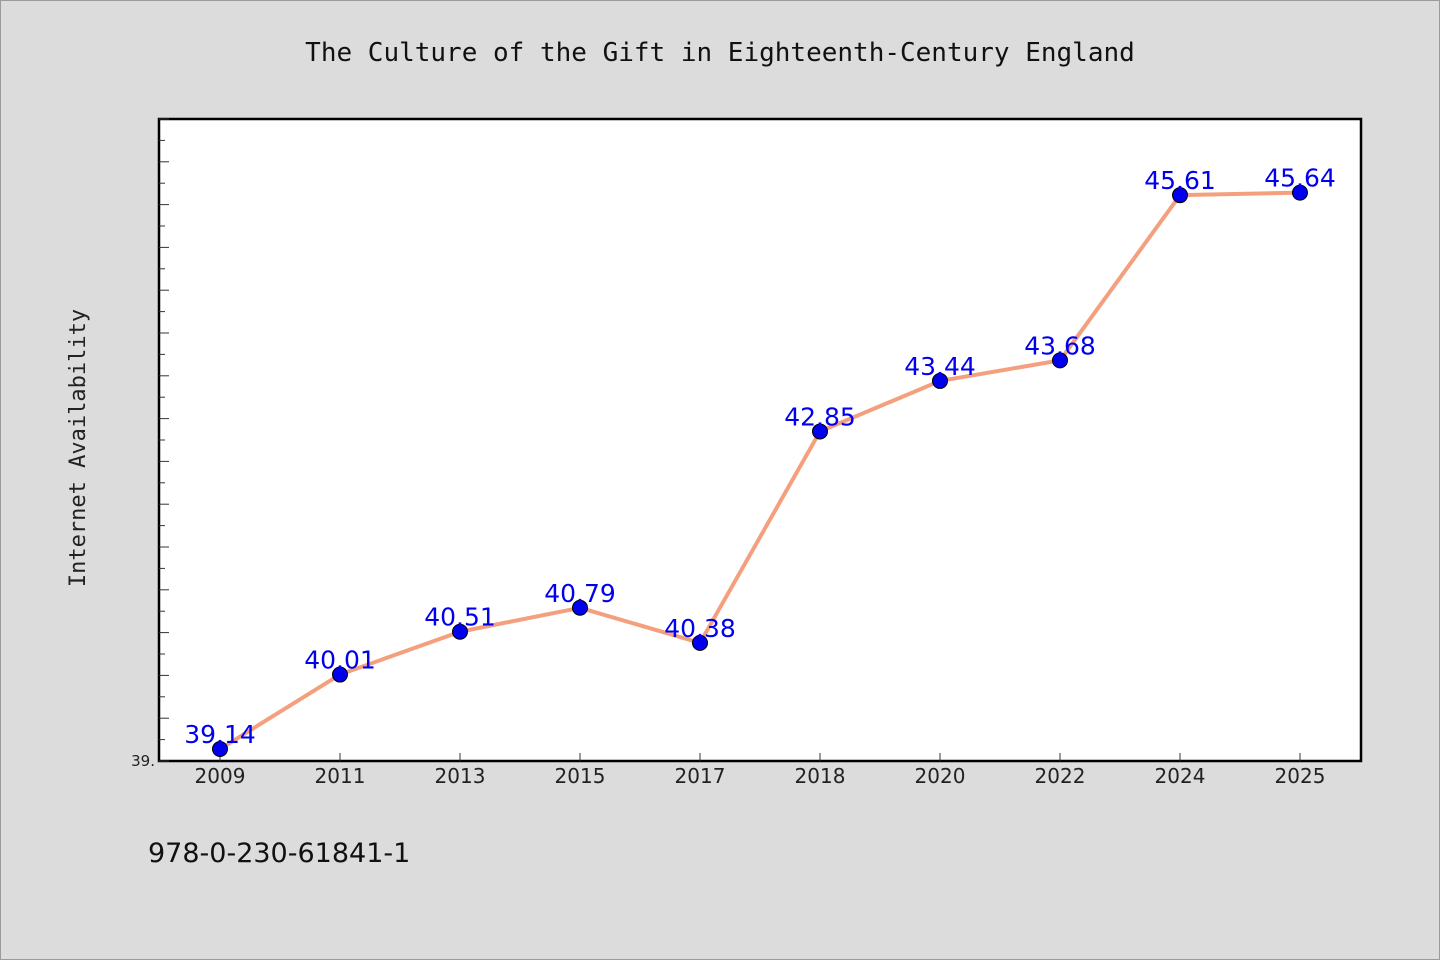 Image resolution: width=1440 pixels, height=960 pixels. Describe the element at coordinates (220, 734) in the screenshot. I see `data-label: 39.14` at that location.